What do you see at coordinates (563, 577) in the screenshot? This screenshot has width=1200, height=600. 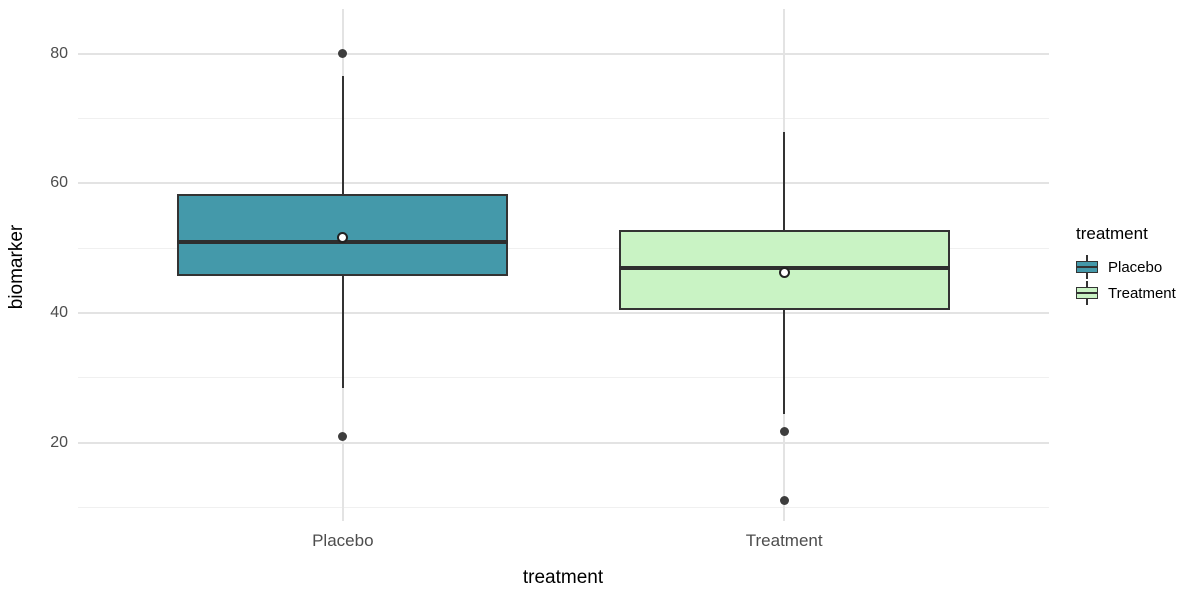 I see `x-axis-title: treatment` at bounding box center [563, 577].